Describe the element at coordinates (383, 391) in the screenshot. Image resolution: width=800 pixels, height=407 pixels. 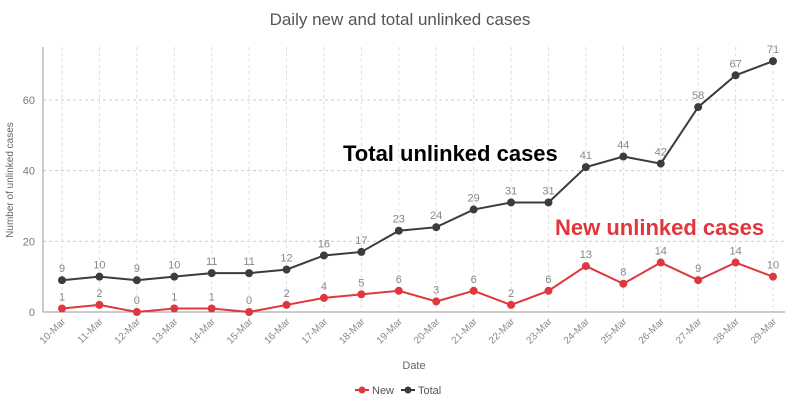
I see `legend-label: New` at that location.